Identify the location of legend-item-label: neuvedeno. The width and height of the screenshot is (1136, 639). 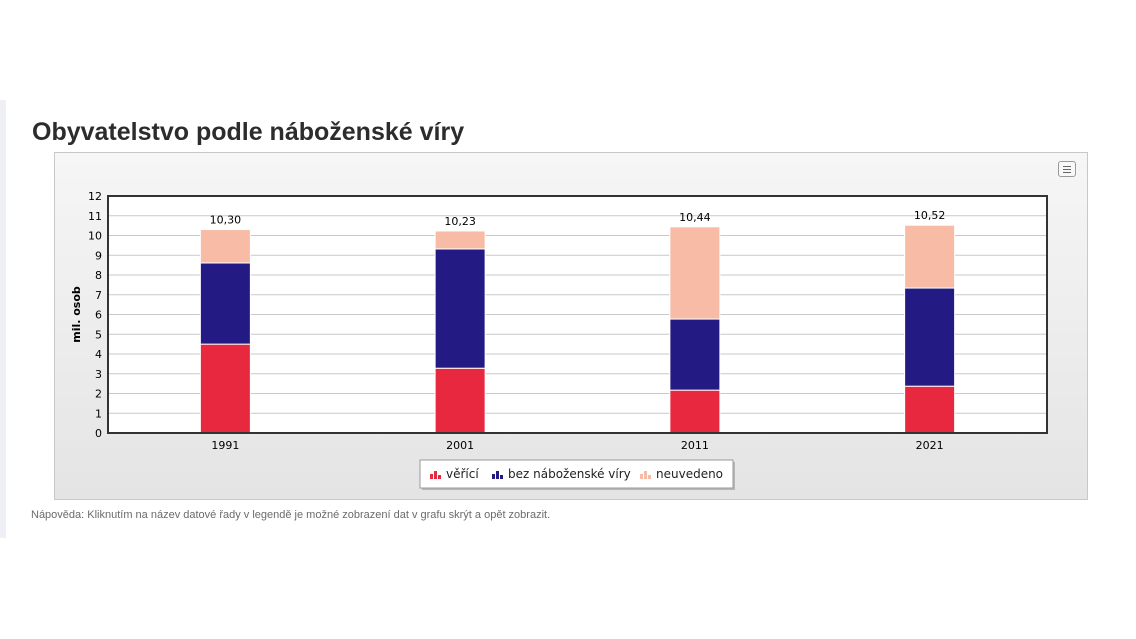
(689, 474).